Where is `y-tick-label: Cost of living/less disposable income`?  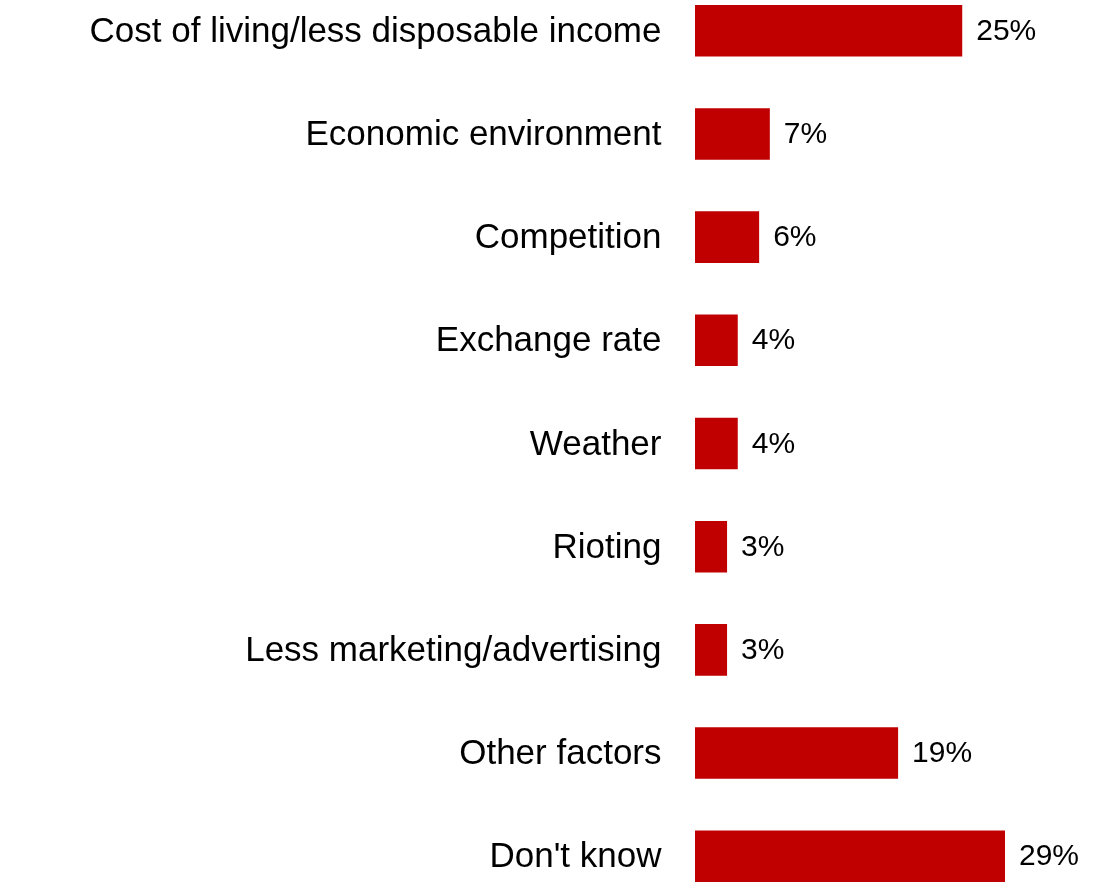
y-tick-label: Cost of living/less disposable income is located at coordinates (375, 29).